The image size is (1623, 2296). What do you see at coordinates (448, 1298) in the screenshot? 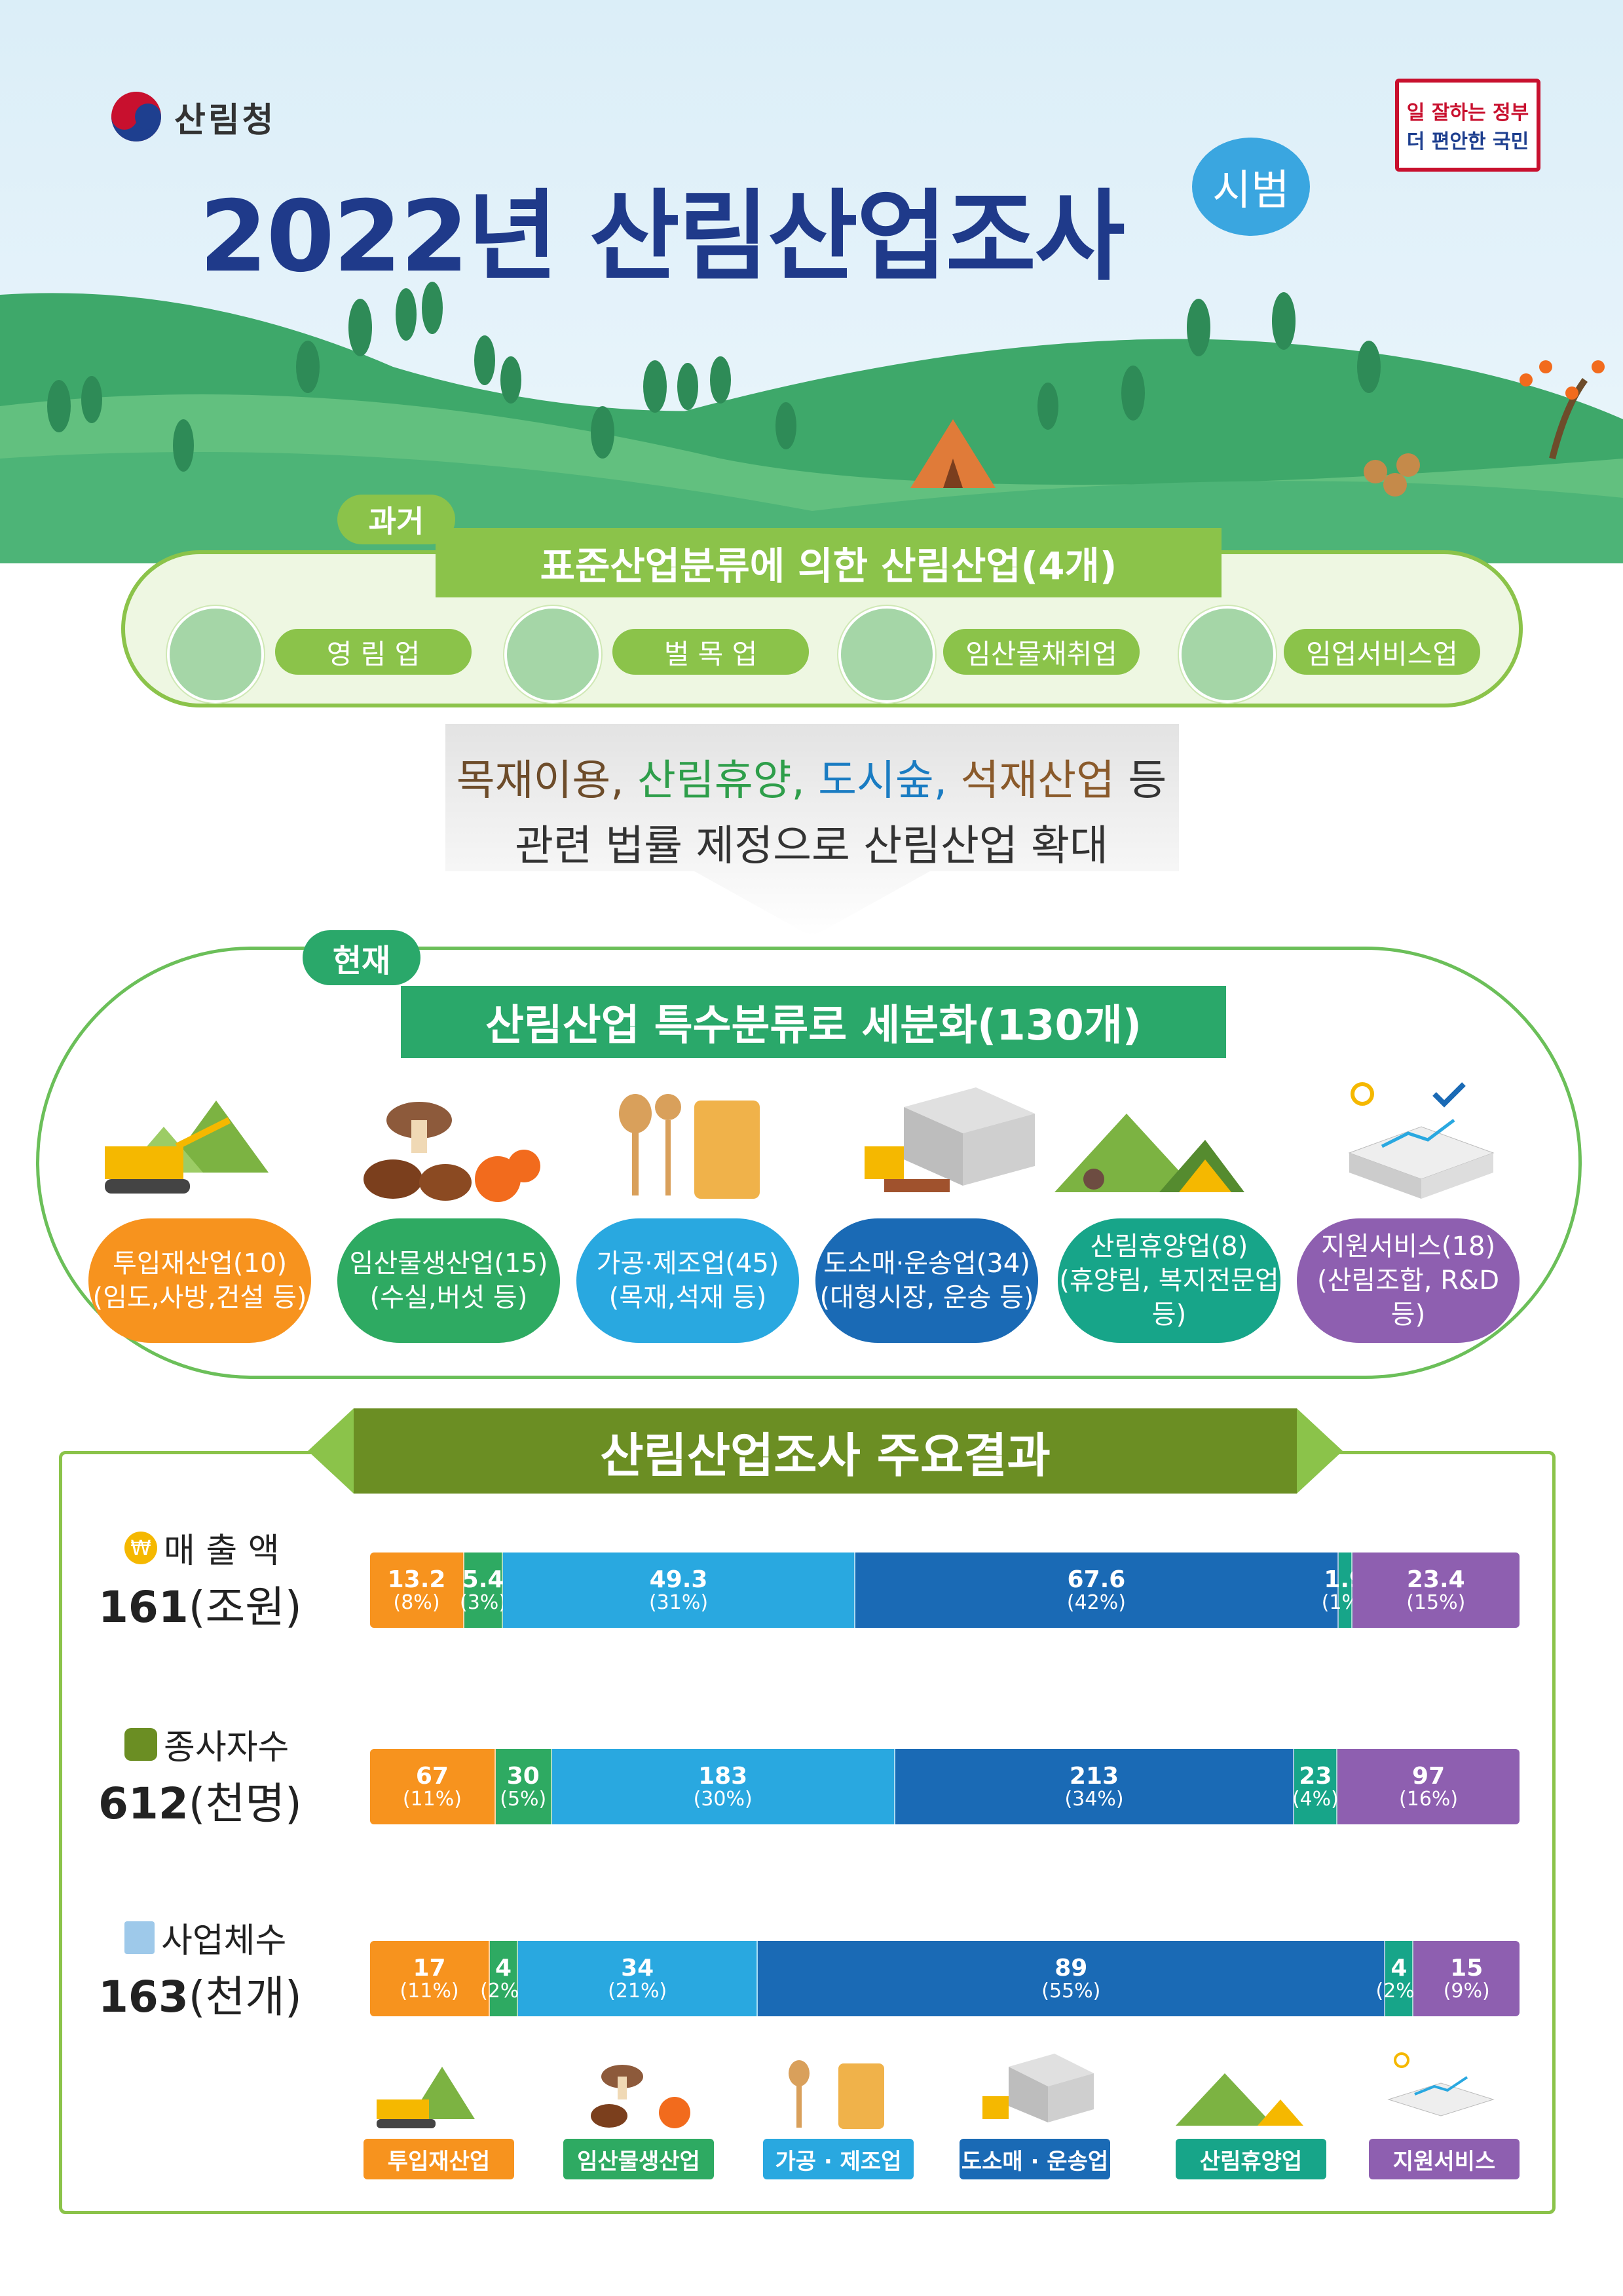
I see `category-detail: (수실,버섯 등)` at bounding box center [448, 1298].